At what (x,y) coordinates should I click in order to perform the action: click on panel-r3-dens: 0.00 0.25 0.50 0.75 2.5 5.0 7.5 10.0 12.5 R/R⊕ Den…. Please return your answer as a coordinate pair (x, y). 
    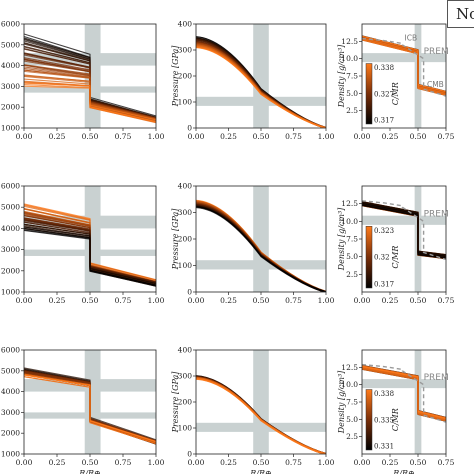
    Looking at the image, I should click on (396, 411).